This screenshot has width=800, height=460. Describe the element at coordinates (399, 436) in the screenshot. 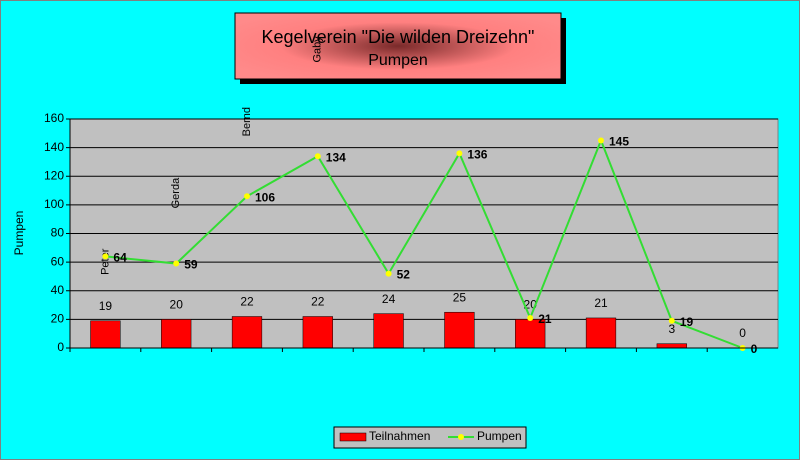

I see `legend-label: Teilnahmen` at that location.